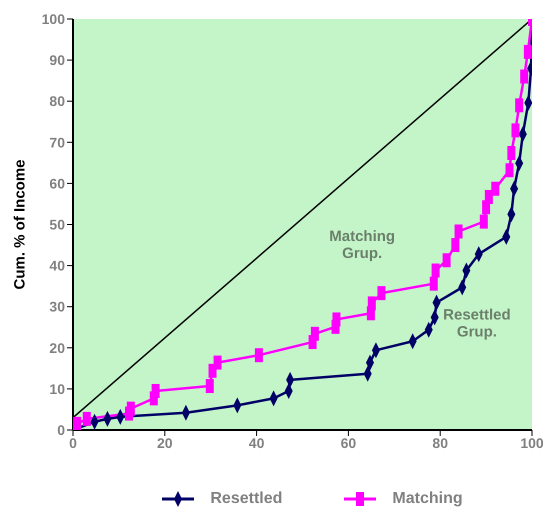  What do you see at coordinates (165, 442) in the screenshot?
I see `x-tick-label: 20` at bounding box center [165, 442].